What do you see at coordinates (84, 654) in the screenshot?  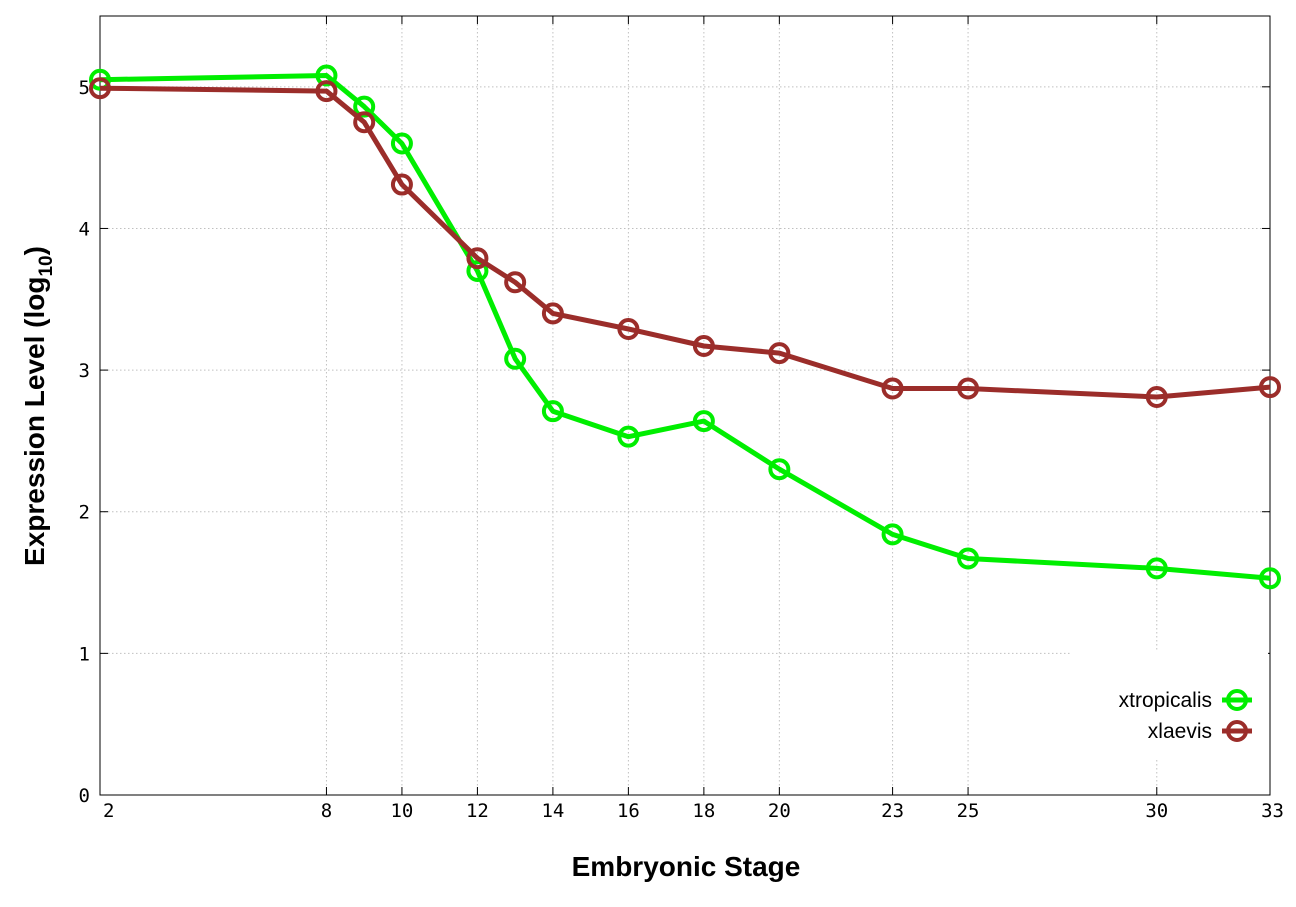 I see `y-tick-label: 1` at bounding box center [84, 654].